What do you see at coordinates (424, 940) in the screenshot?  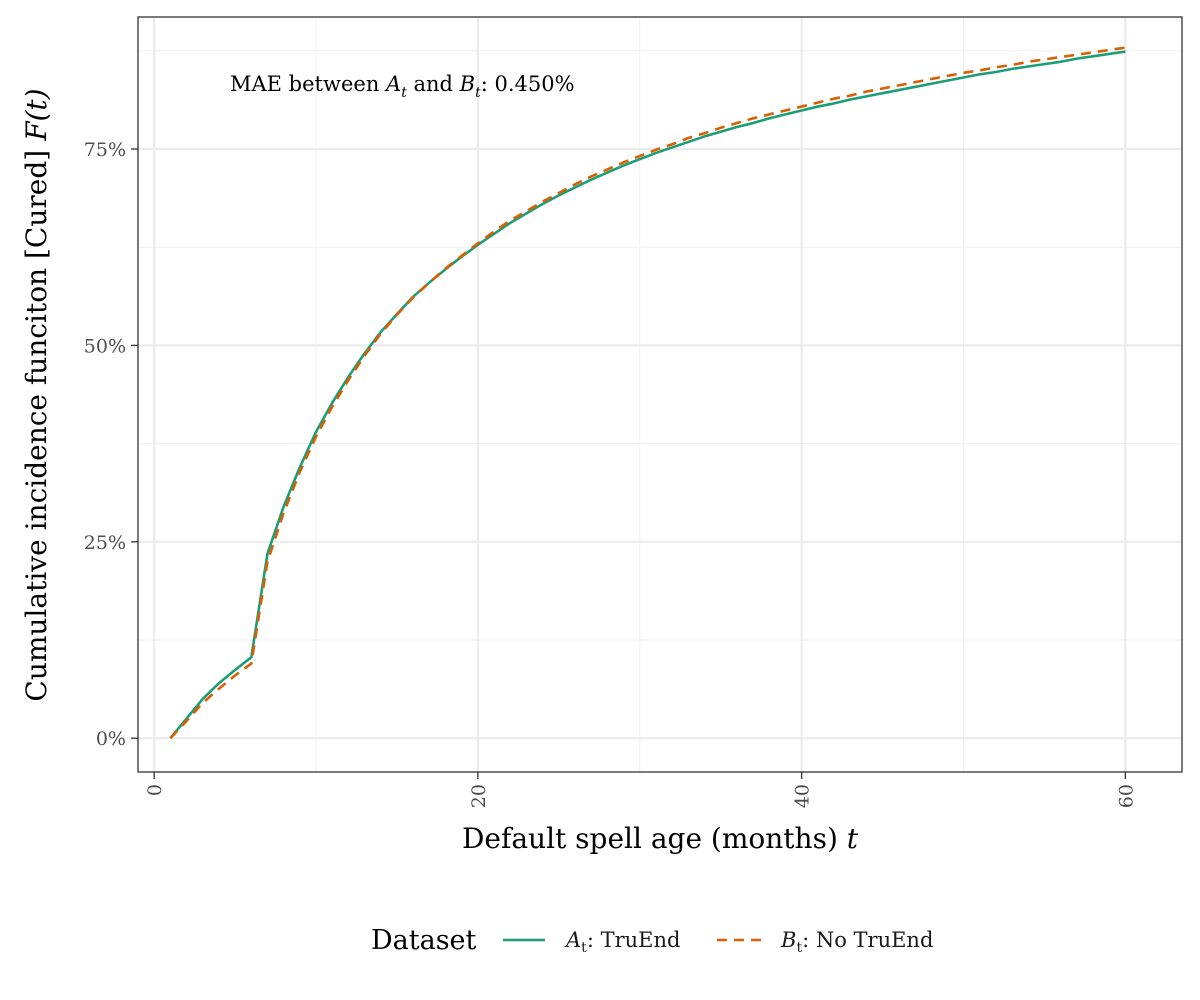 I see `legend-title: Dataset` at bounding box center [424, 940].